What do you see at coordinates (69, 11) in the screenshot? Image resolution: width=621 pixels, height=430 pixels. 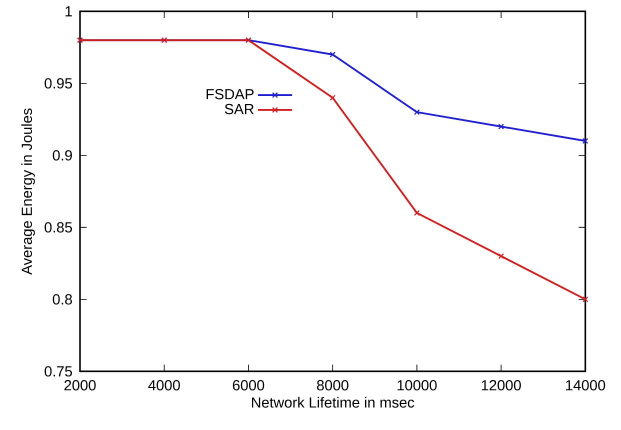 I see `y-tick-label: 1` at bounding box center [69, 11].